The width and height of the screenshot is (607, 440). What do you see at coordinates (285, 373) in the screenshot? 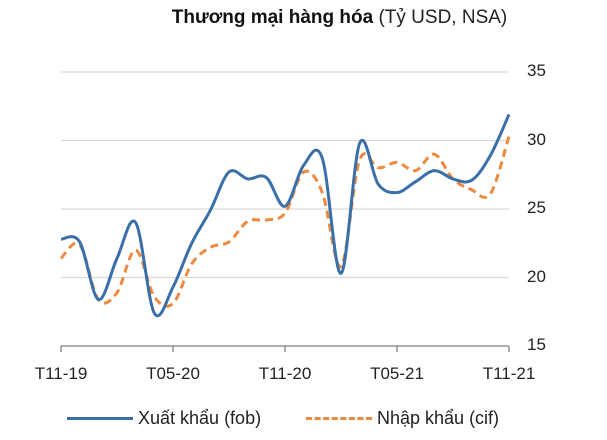
I see `x-tick-label: T11-20` at bounding box center [285, 373].